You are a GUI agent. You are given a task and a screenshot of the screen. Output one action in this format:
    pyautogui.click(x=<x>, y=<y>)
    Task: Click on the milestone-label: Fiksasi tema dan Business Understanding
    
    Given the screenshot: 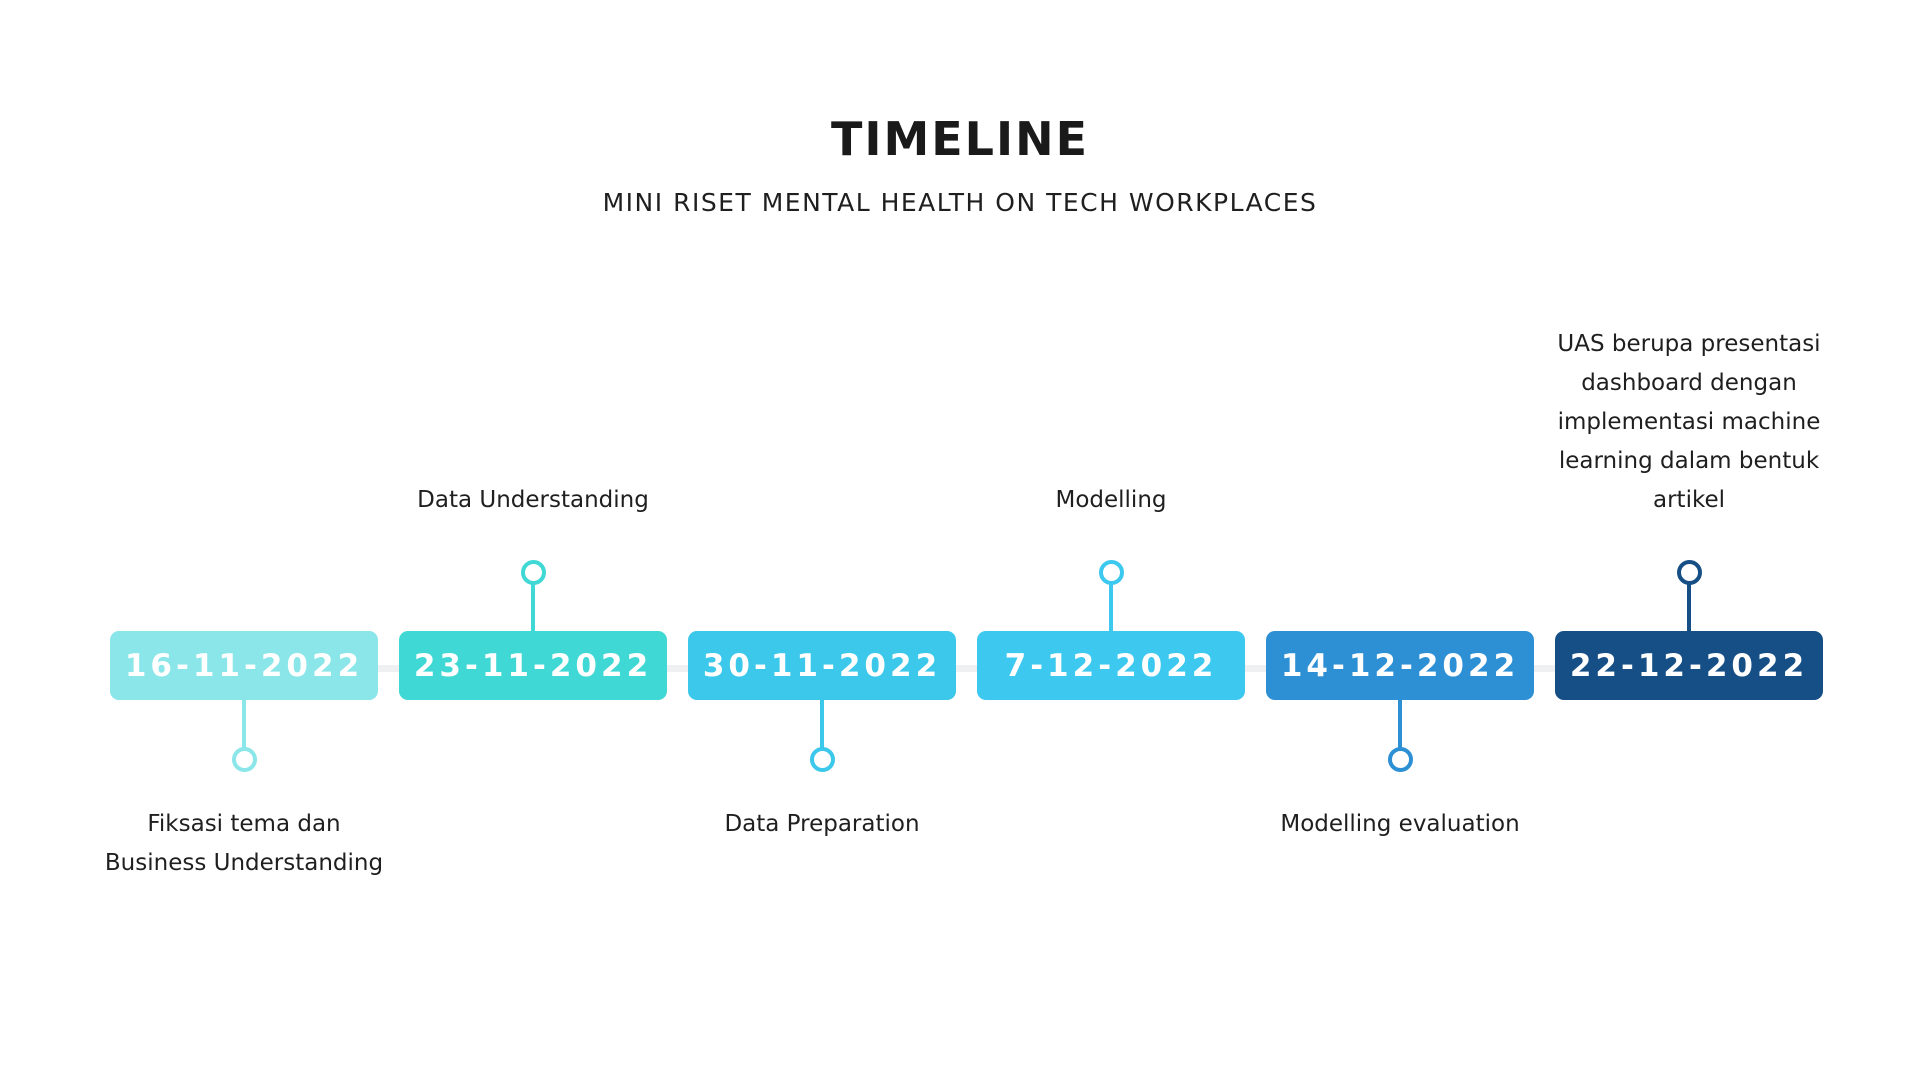 What is the action you would take?
    pyautogui.click(x=244, y=843)
    